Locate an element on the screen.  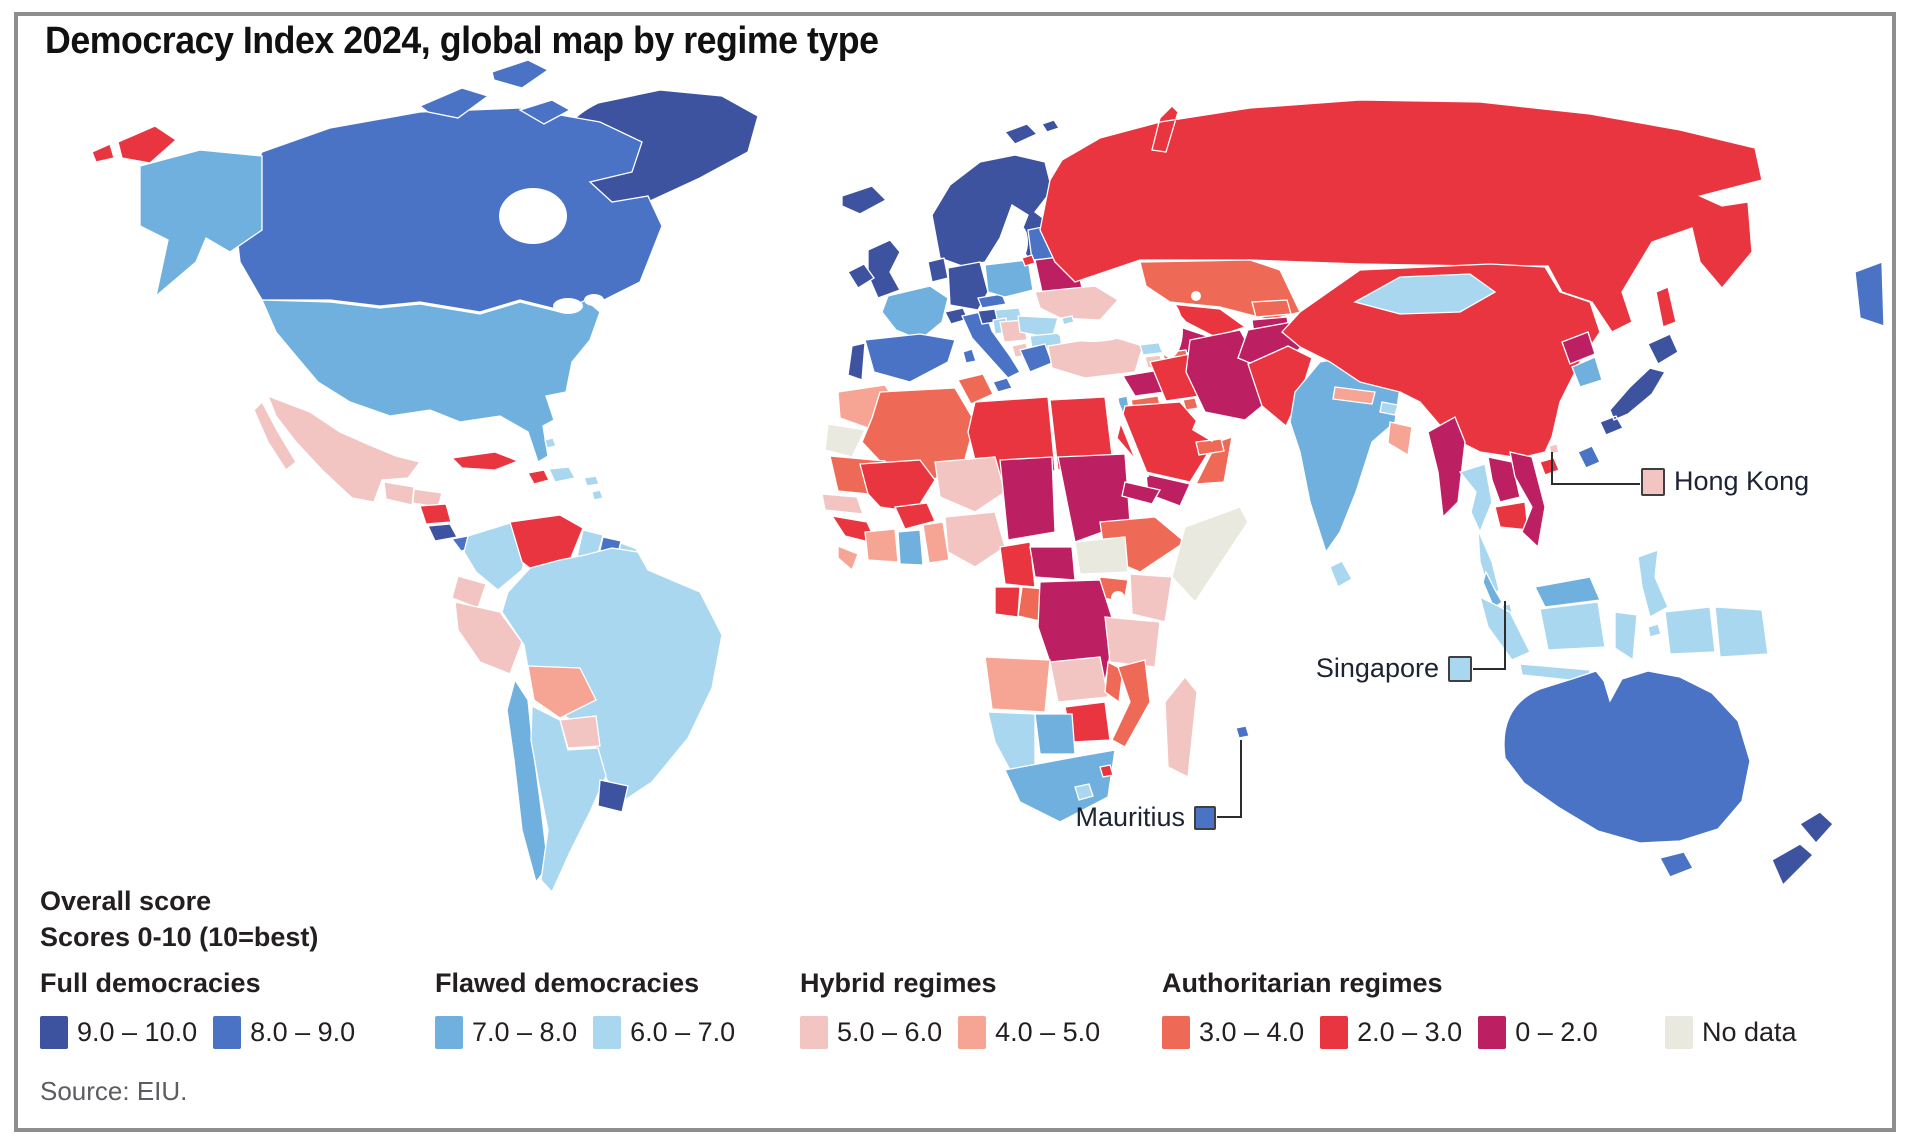
region-taiwan: Taiwan is located at coordinates (1589, 457).